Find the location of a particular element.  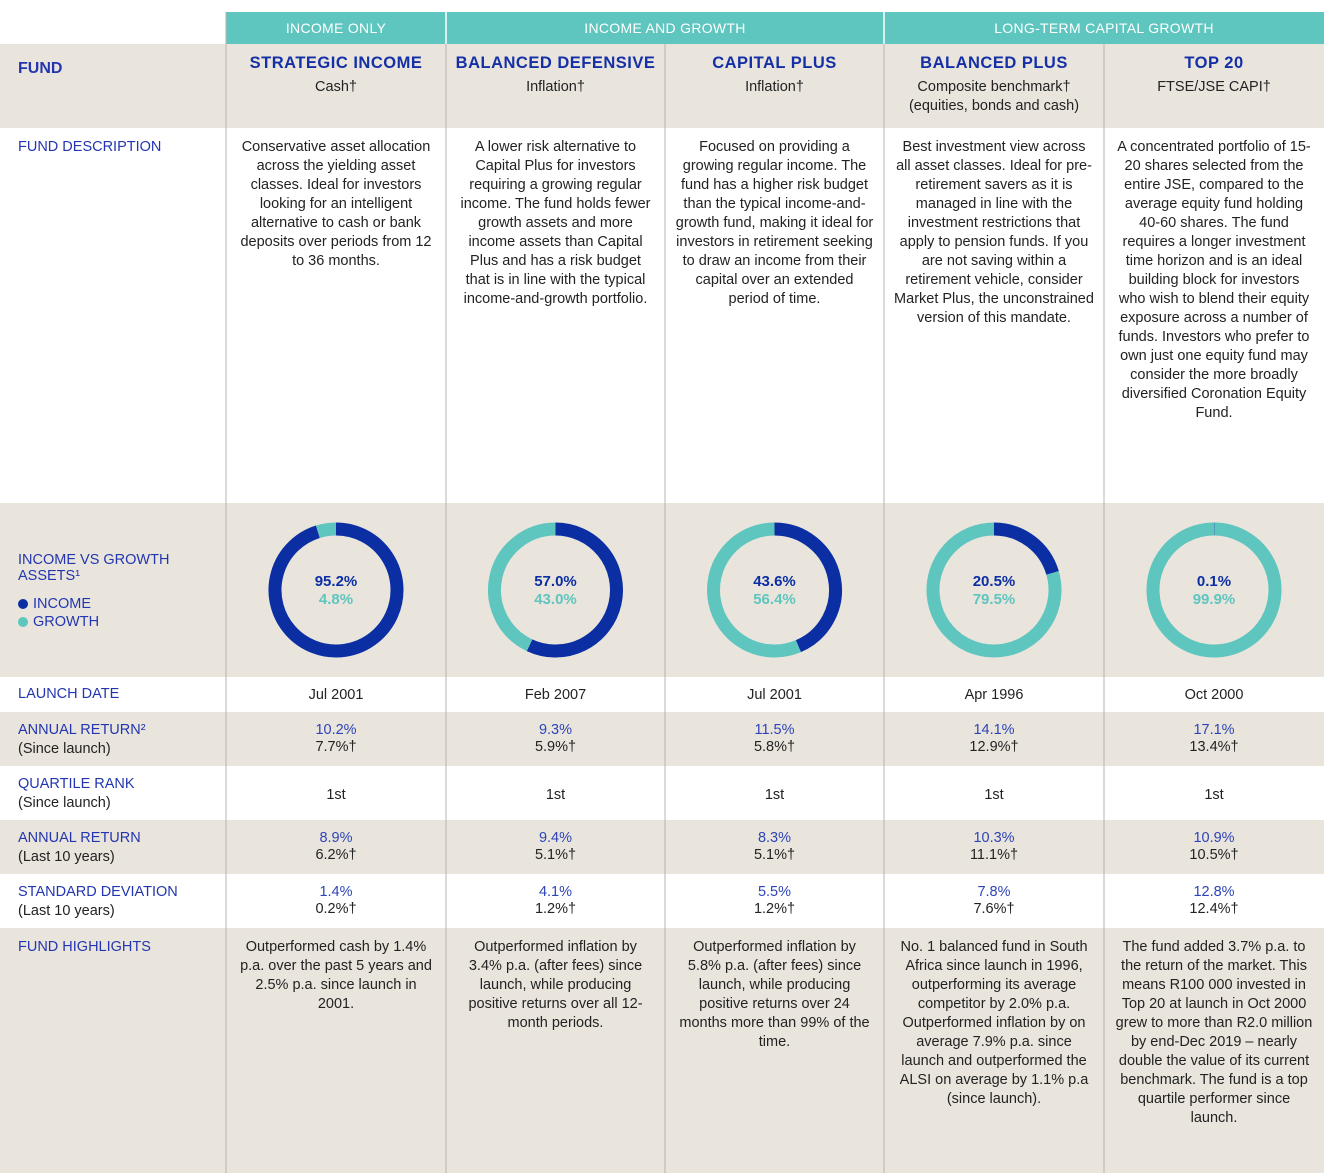

launch-date: Feb 2007 is located at coordinates (555, 695).